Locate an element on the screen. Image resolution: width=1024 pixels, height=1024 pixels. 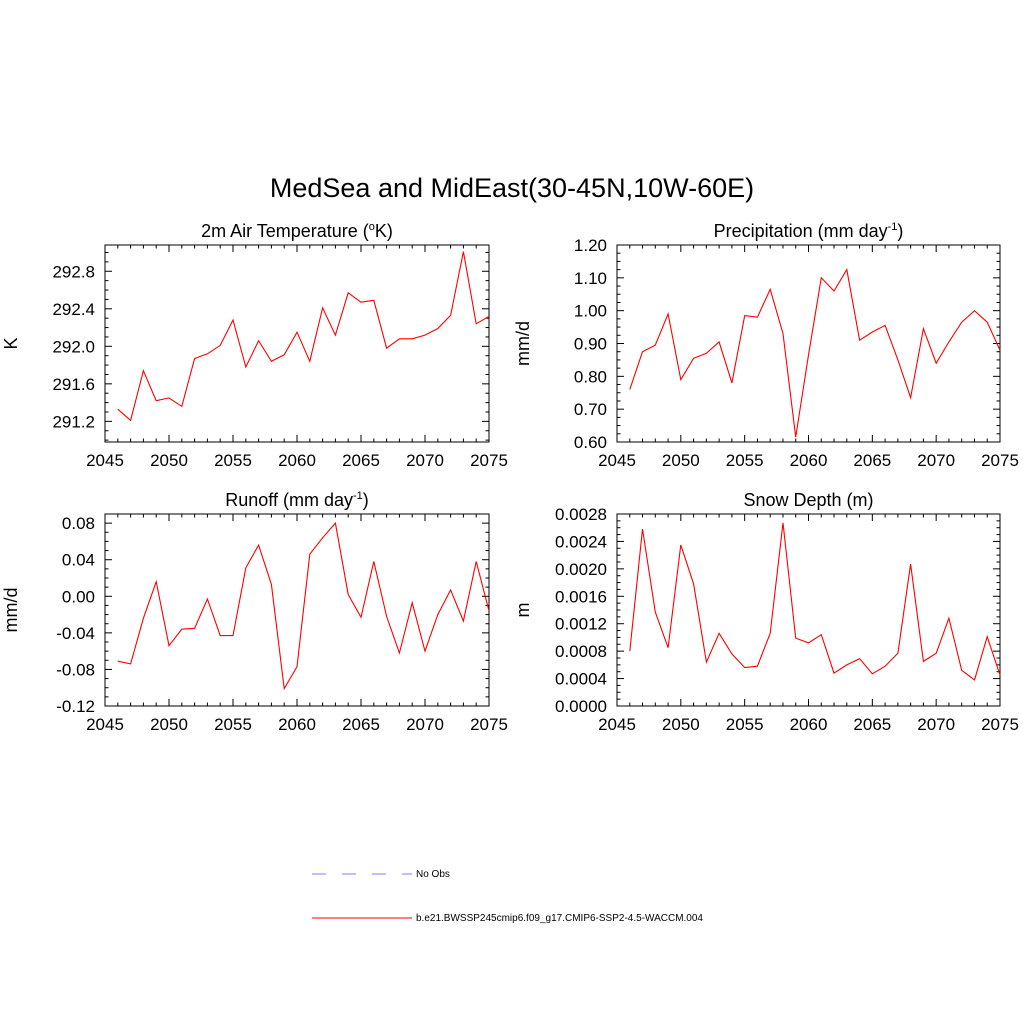
y-tick-label: 0.0004 is located at coordinates (581, 679).